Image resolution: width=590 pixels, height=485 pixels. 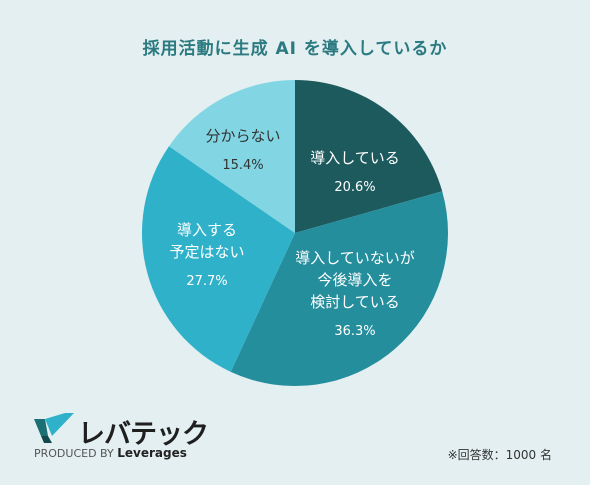 I want to click on slice-label: 分からない, so click(x=242, y=136).